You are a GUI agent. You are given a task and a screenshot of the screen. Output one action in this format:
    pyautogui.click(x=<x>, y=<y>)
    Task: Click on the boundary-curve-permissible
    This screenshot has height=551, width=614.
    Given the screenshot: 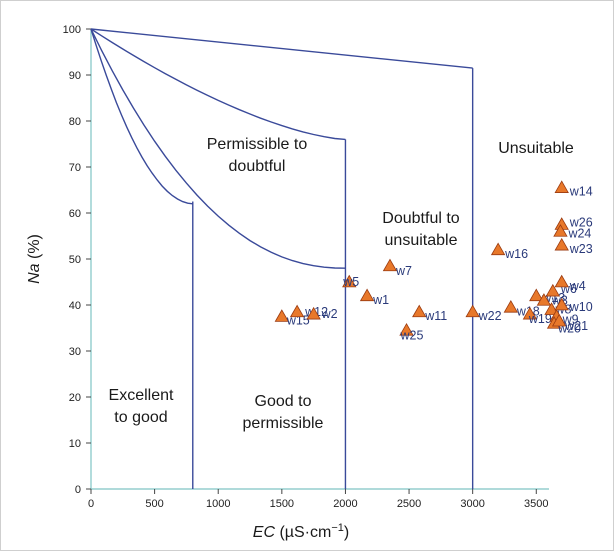 What is the action you would take?
    pyautogui.click(x=218, y=84)
    